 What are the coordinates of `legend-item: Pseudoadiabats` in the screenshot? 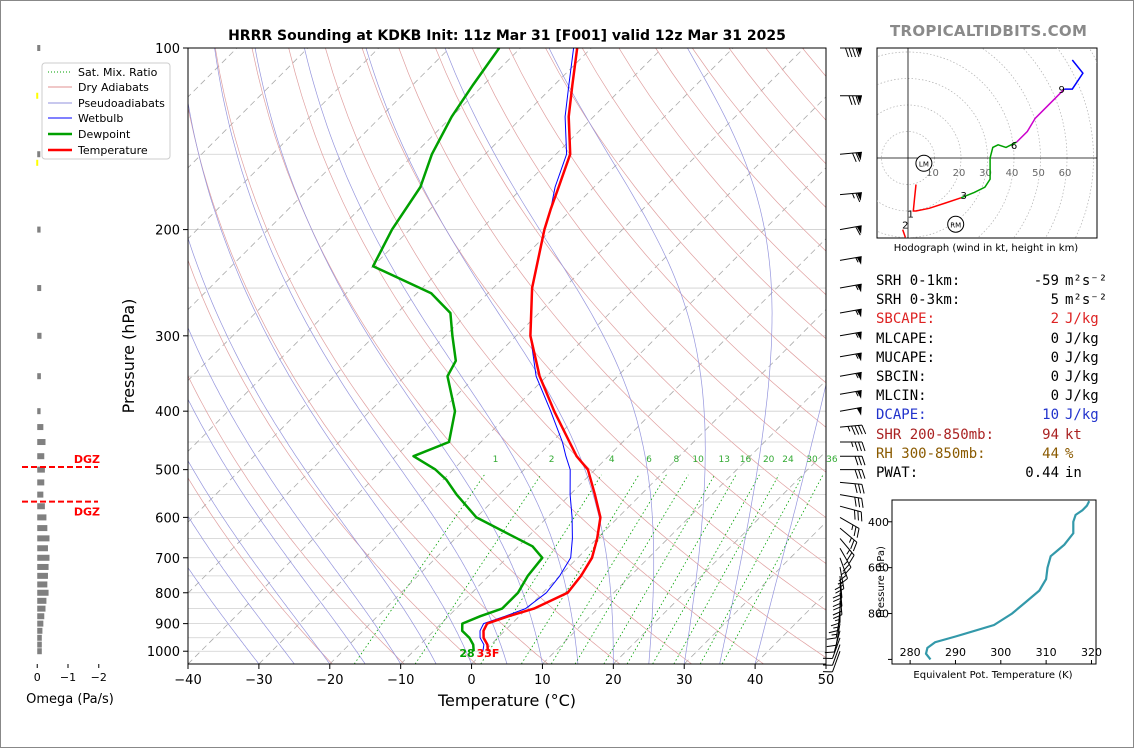 It's located at (121, 103).